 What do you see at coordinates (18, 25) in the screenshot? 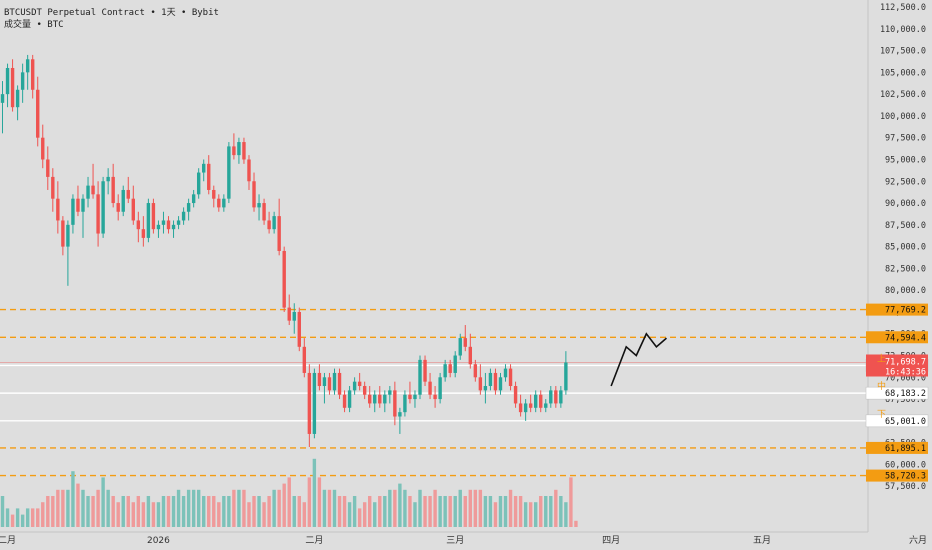
I see `volume-label: 成交量` at bounding box center [18, 25].